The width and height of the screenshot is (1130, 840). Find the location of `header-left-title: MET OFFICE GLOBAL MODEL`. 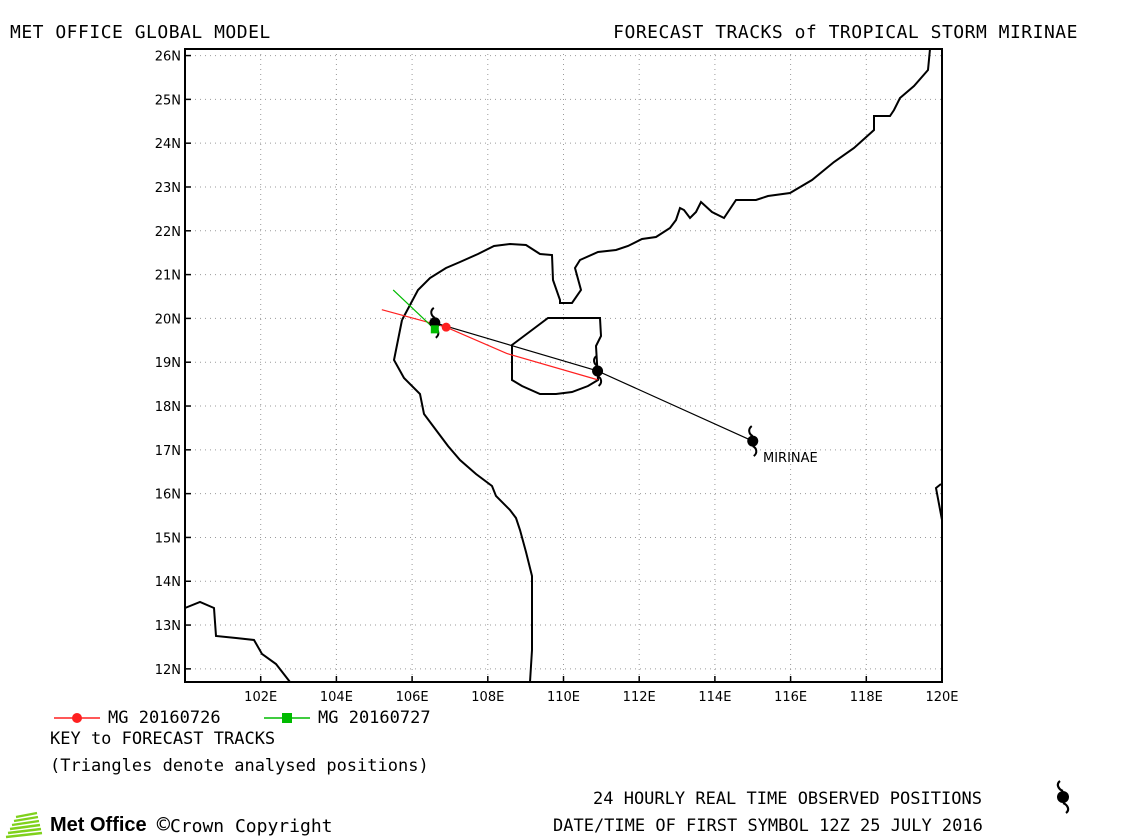

header-left-title: MET OFFICE GLOBAL MODEL is located at coordinates (140, 32).